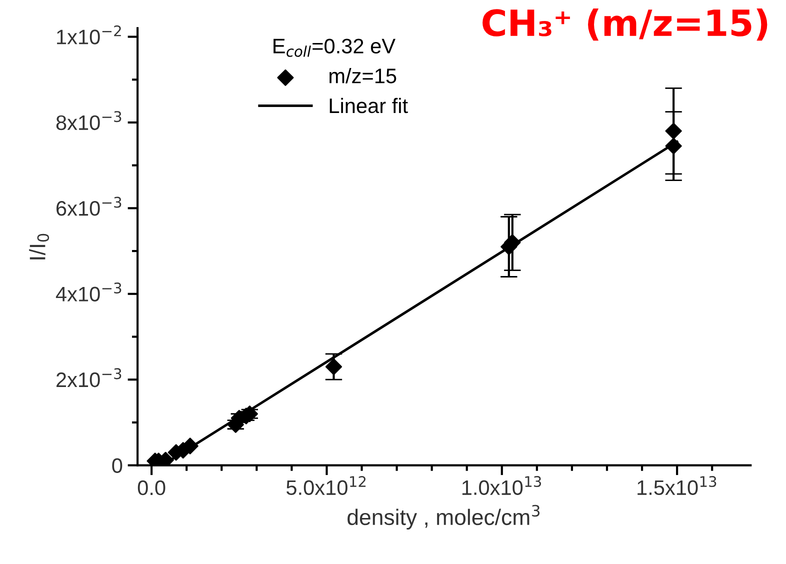 The height and width of the screenshot is (564, 786). What do you see at coordinates (363, 76) in the screenshot?
I see `legend-label: m/z=15` at bounding box center [363, 76].